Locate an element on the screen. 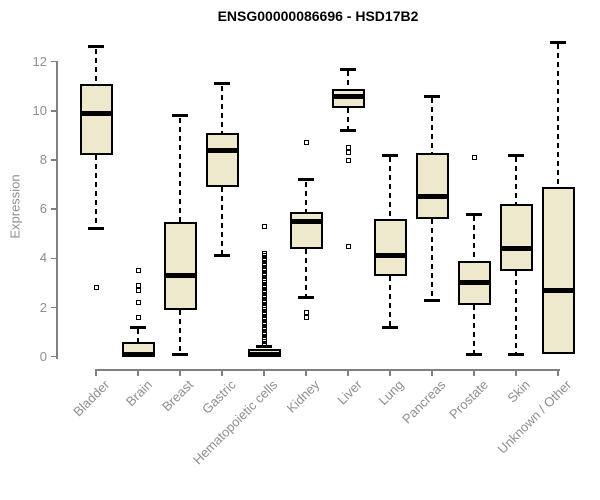 The width and height of the screenshot is (600, 500). whisker-cap-lower-breast is located at coordinates (180, 354).